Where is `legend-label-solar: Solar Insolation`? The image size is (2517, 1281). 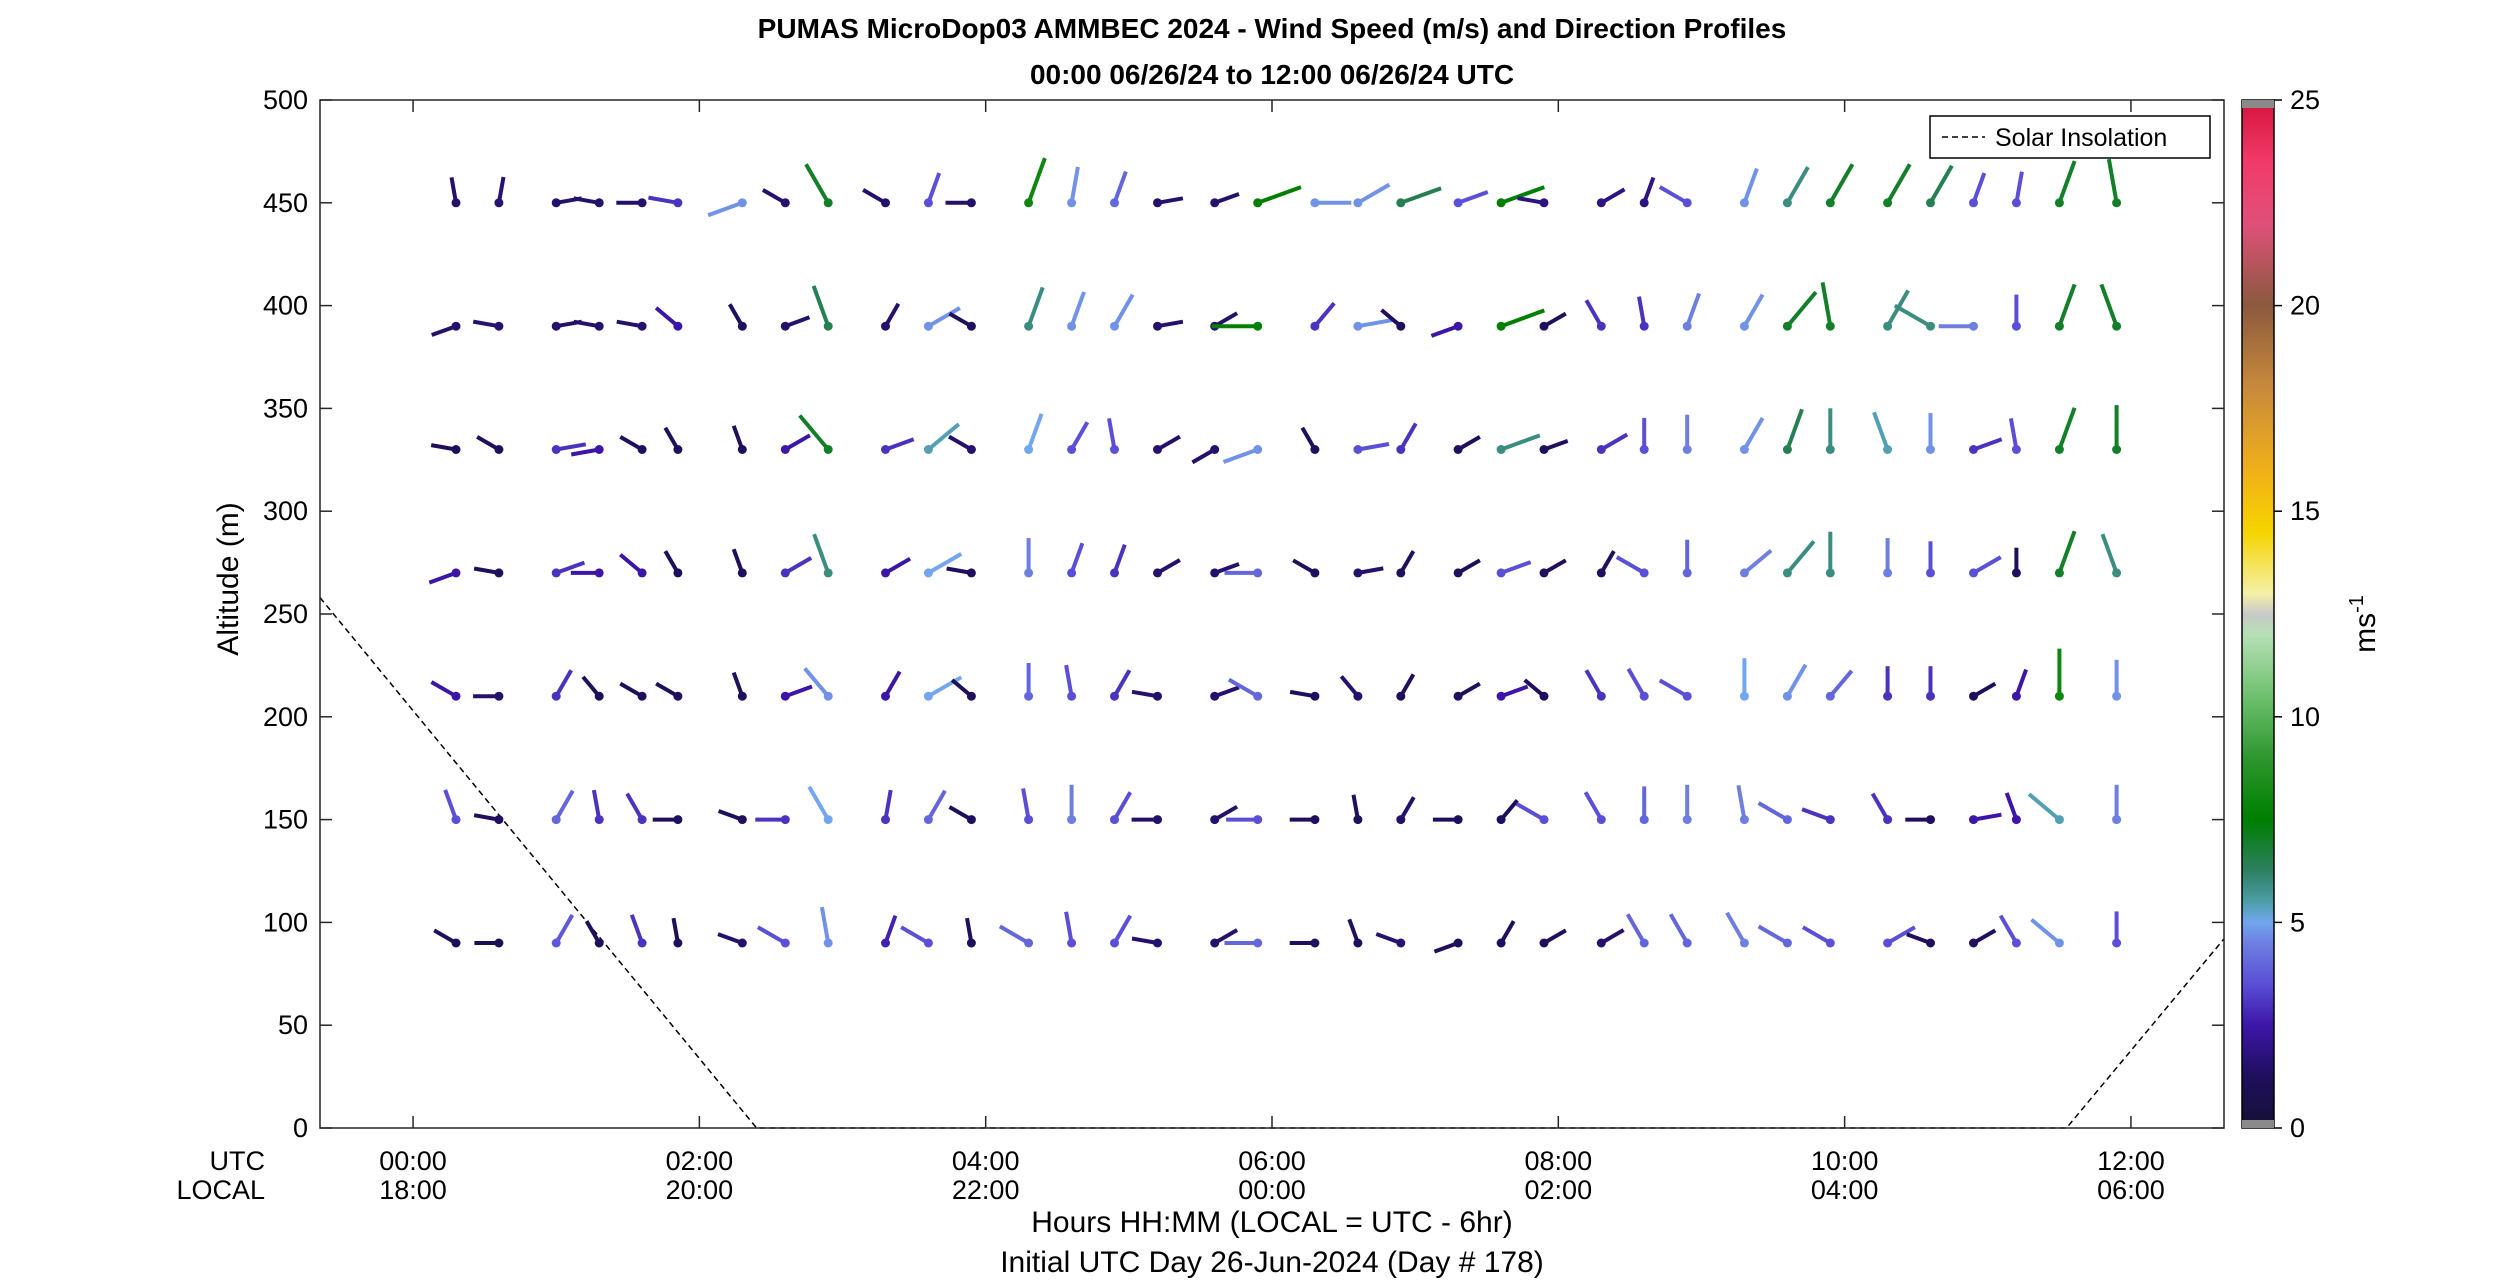
legend-label-solar: Solar Insolation is located at coordinates (2081, 138).